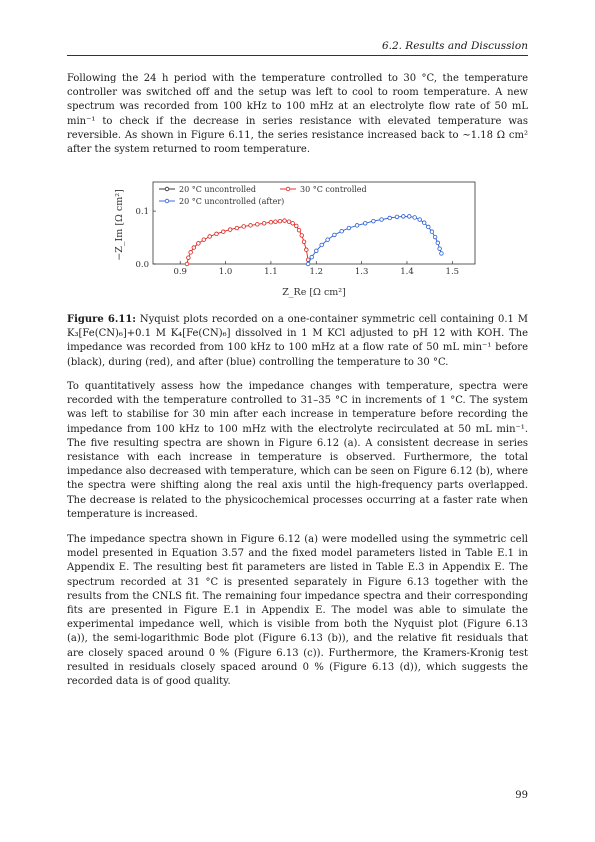  I want to click on y-tick-label: 0.1, so click(142, 212).